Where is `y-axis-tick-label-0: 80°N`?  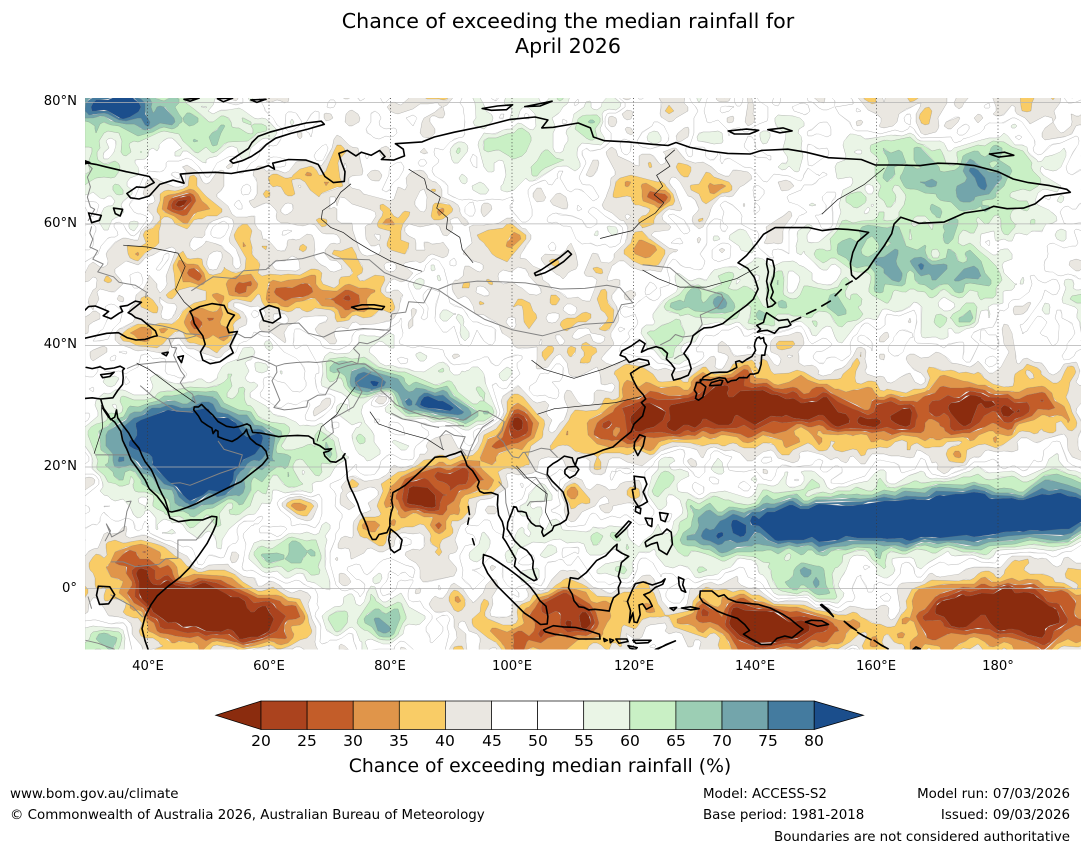 y-axis-tick-label-0: 80°N is located at coordinates (60, 101).